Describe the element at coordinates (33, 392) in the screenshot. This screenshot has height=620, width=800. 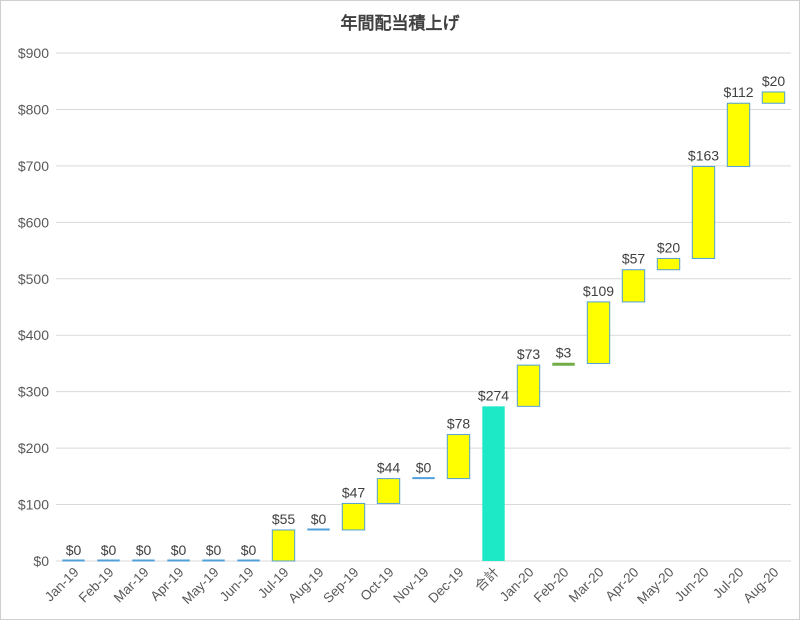
I see `y-tick-label: $300` at that location.